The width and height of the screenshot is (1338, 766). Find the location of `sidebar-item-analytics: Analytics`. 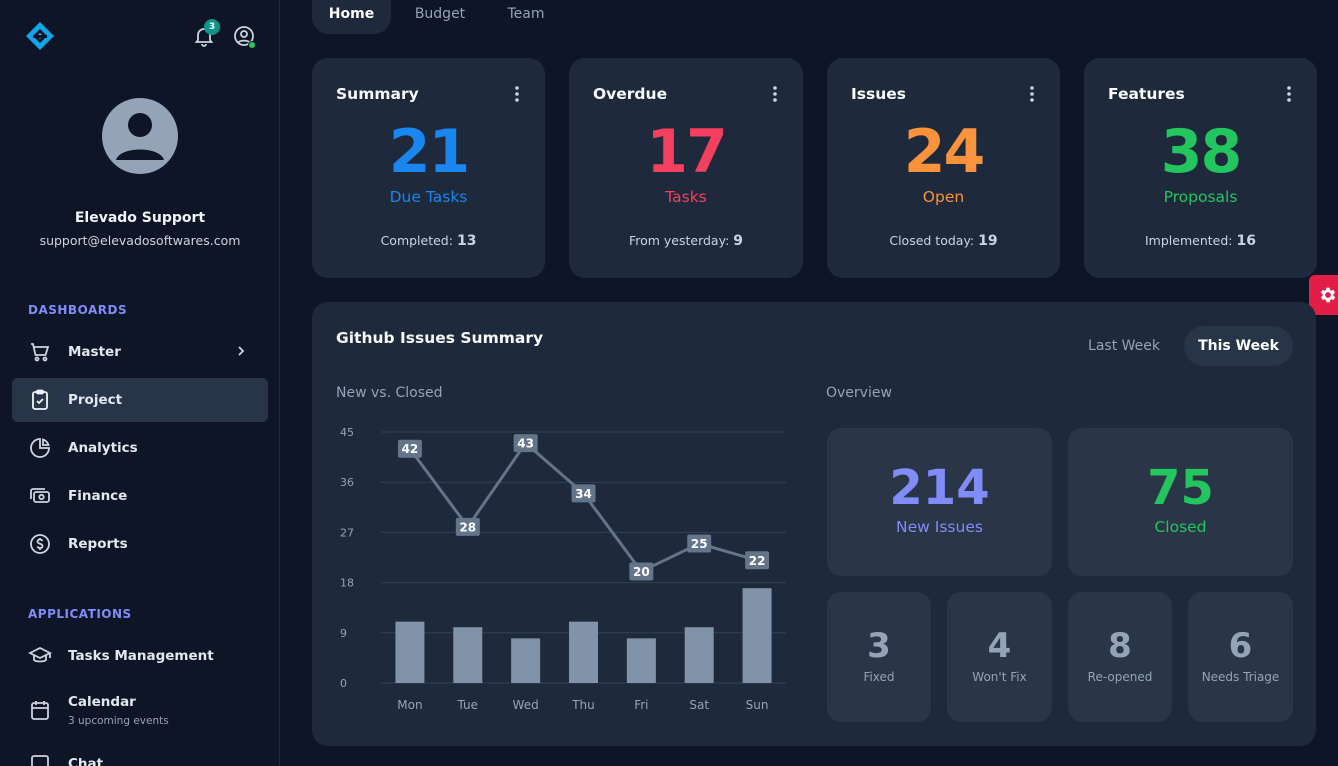

sidebar-item-analytics: Analytics is located at coordinates (140, 448).